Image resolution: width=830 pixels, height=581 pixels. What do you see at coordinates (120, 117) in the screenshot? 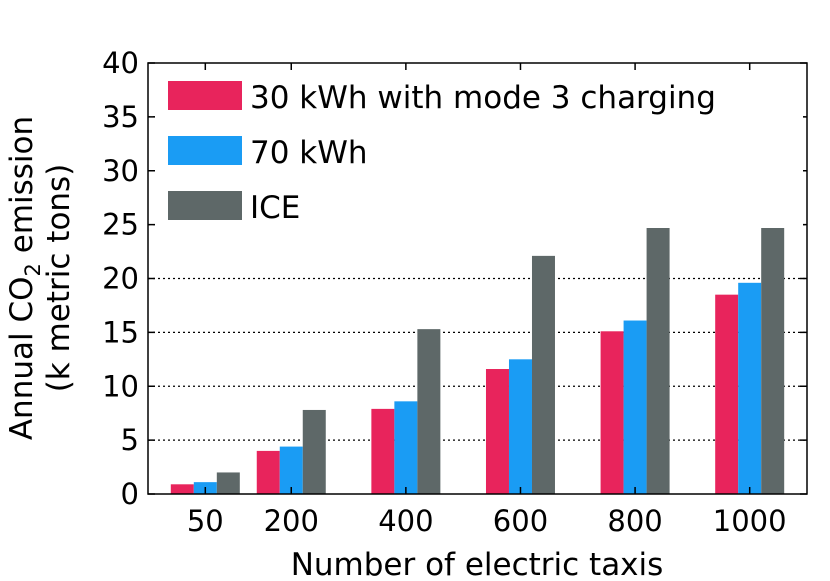
I see `y-tick-label: 35` at bounding box center [120, 117].